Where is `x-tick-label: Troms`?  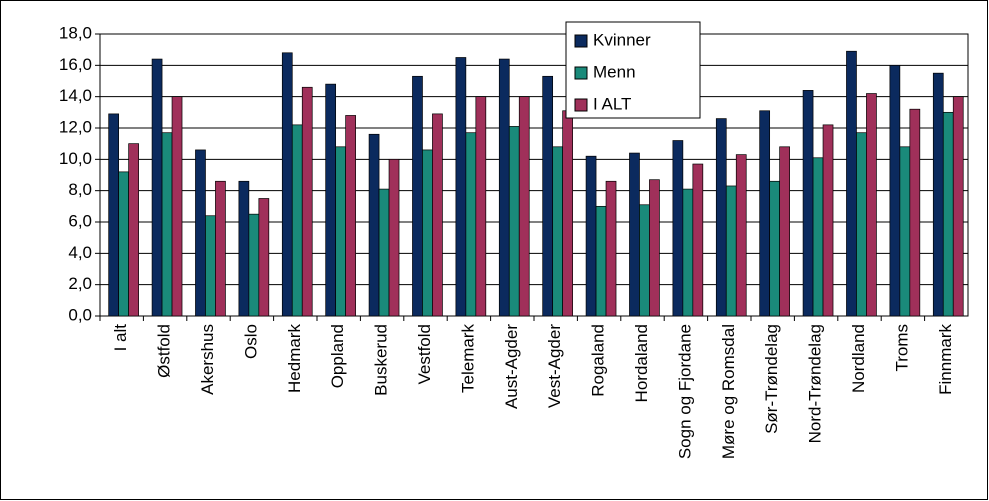 x-tick-label: Troms is located at coordinates (901, 348).